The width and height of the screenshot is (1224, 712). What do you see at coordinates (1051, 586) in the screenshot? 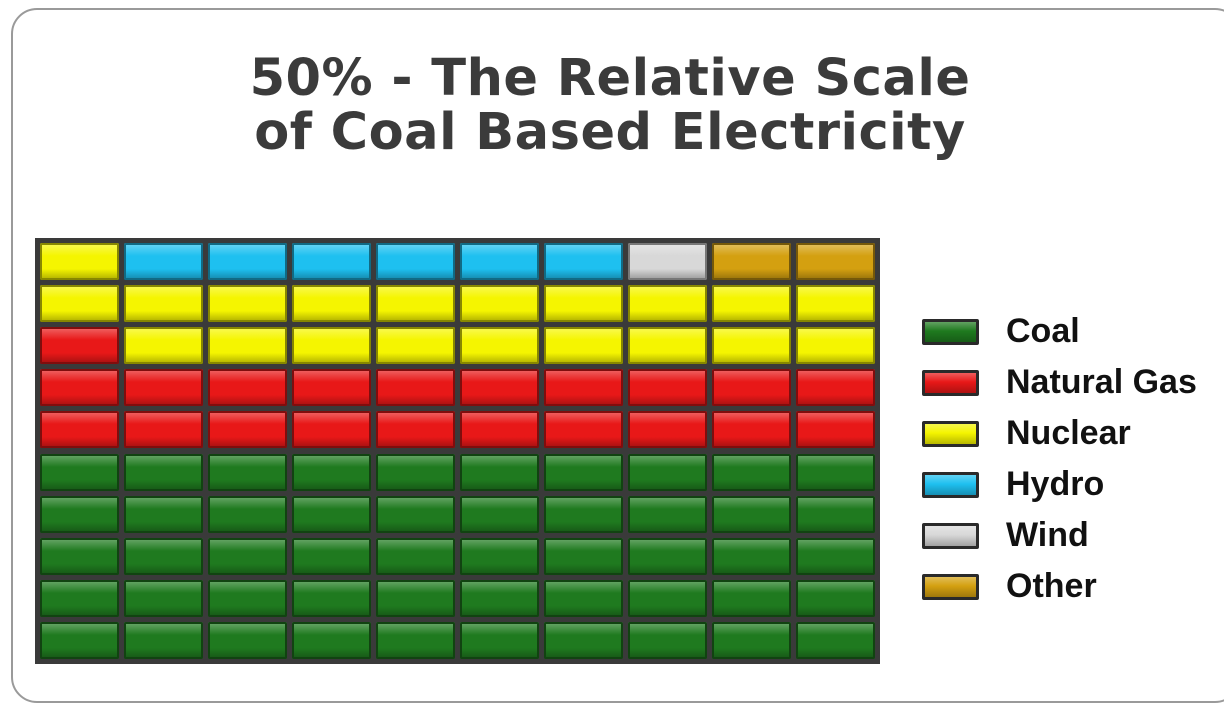
I see `legend-label-other: Other` at bounding box center [1051, 586].